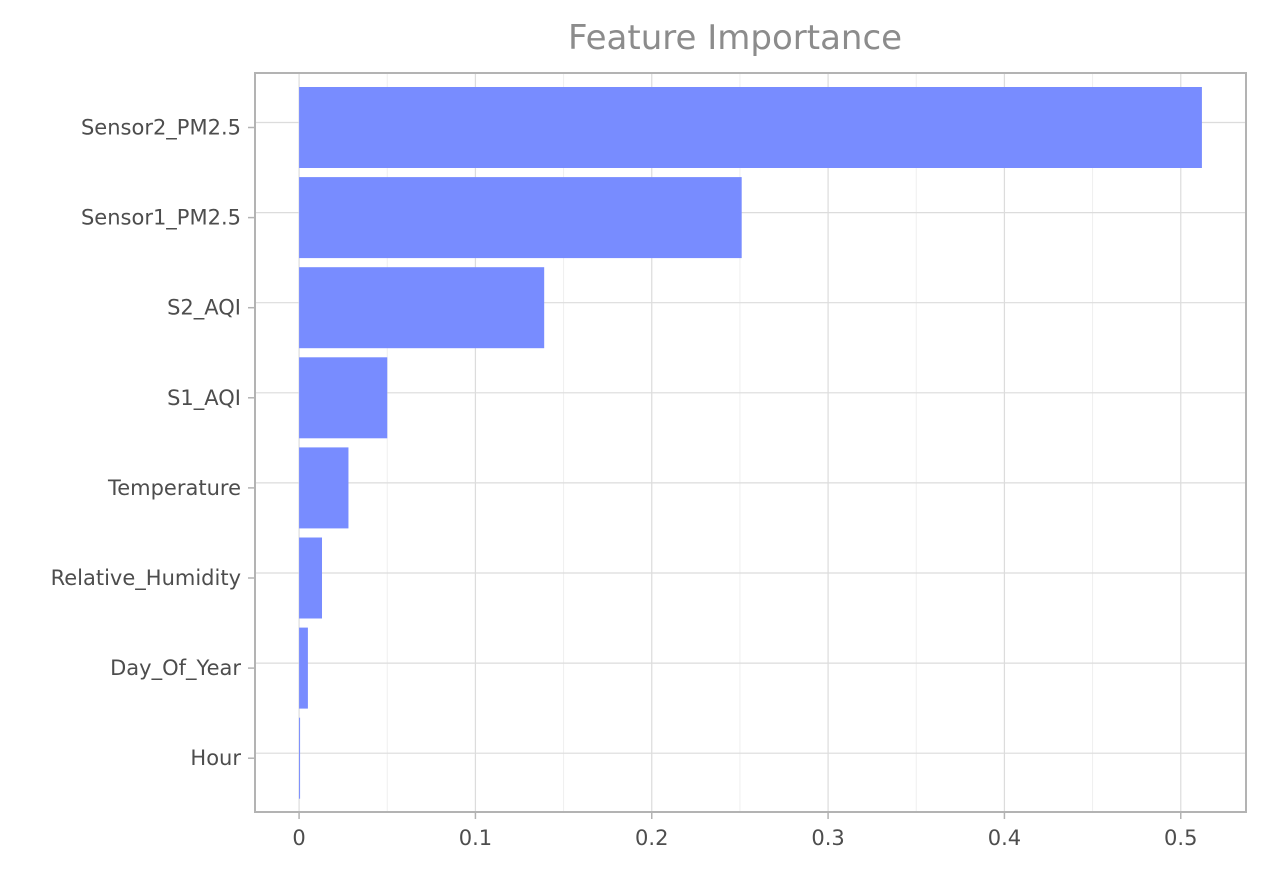 The height and width of the screenshot is (870, 1267). What do you see at coordinates (343, 398) in the screenshot?
I see `bar-s1-aqi` at bounding box center [343, 398].